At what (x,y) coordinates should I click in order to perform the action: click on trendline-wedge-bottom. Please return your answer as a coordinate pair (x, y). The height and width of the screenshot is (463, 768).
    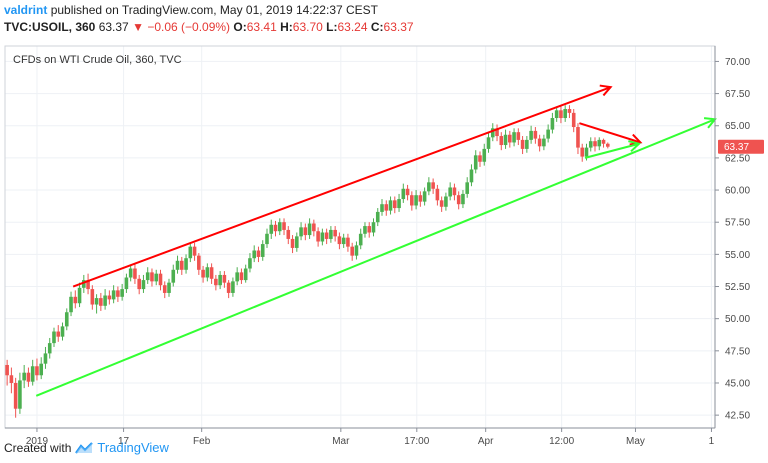
    Looking at the image, I should click on (613, 149).